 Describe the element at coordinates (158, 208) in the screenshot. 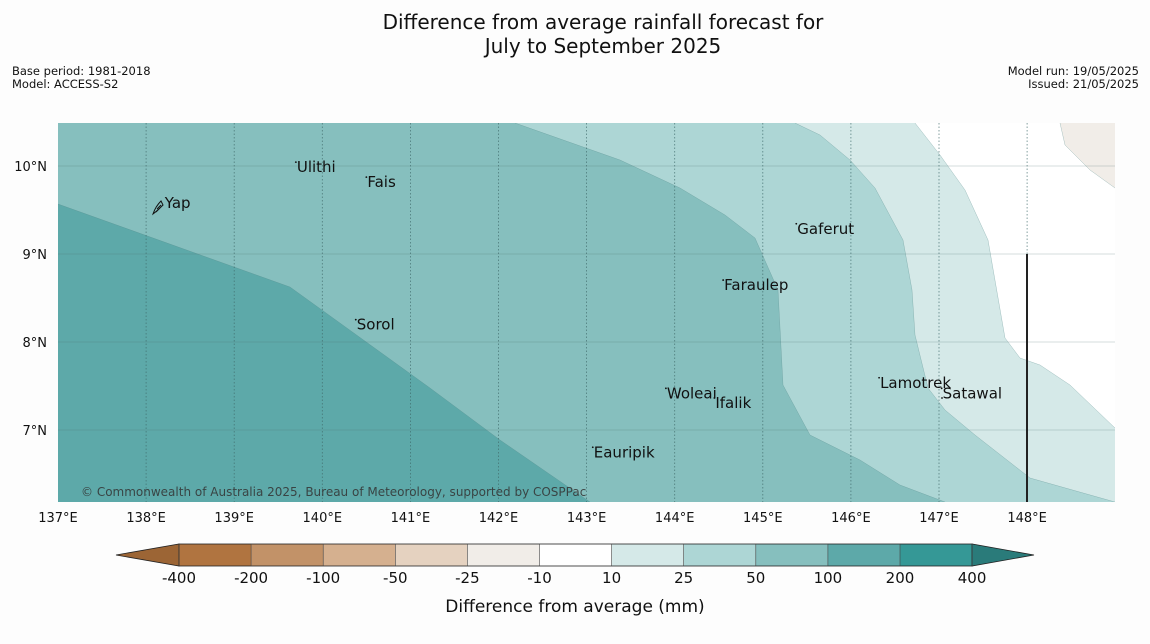

I see `yap-island-outline` at that location.